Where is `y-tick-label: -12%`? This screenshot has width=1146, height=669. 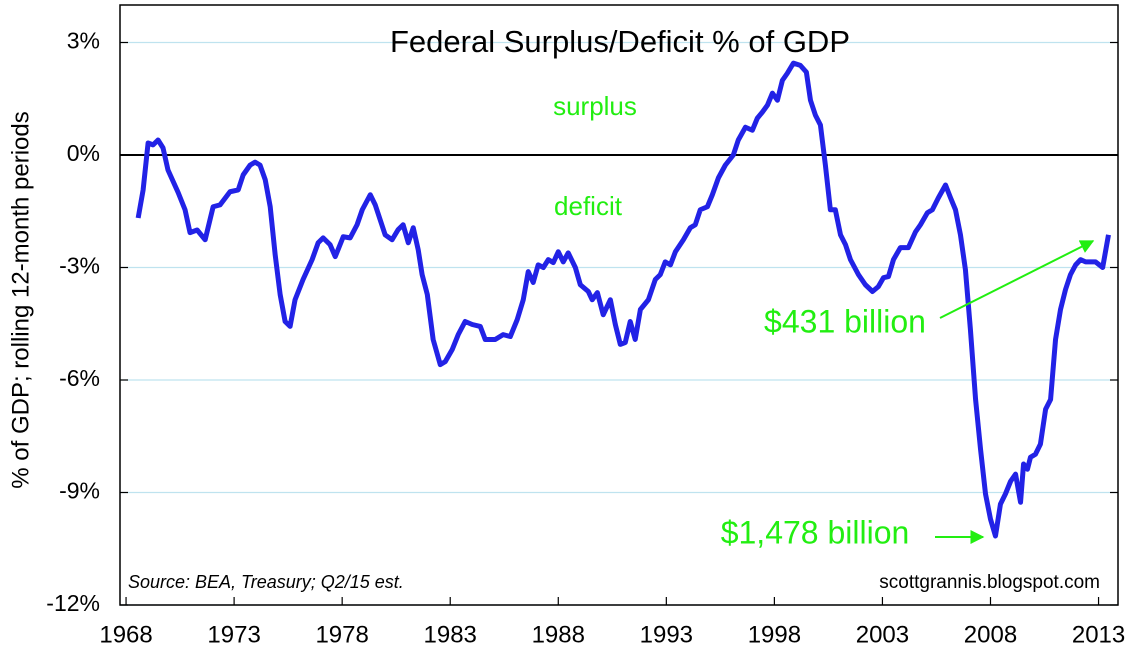 y-tick-label: -12% is located at coordinates (73, 603).